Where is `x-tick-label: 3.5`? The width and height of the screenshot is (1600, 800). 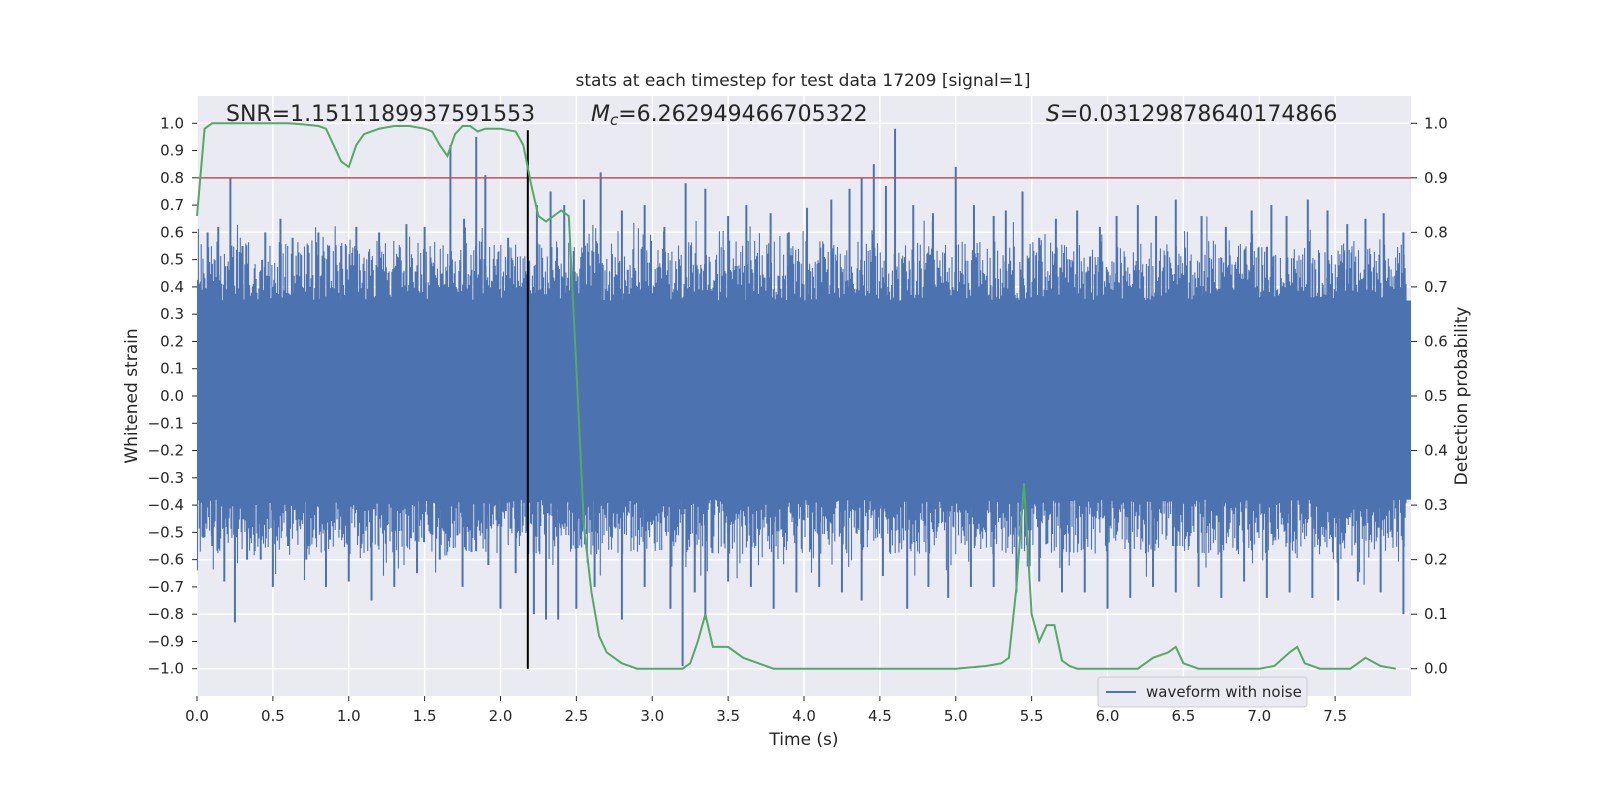 x-tick-label: 3.5 is located at coordinates (728, 716).